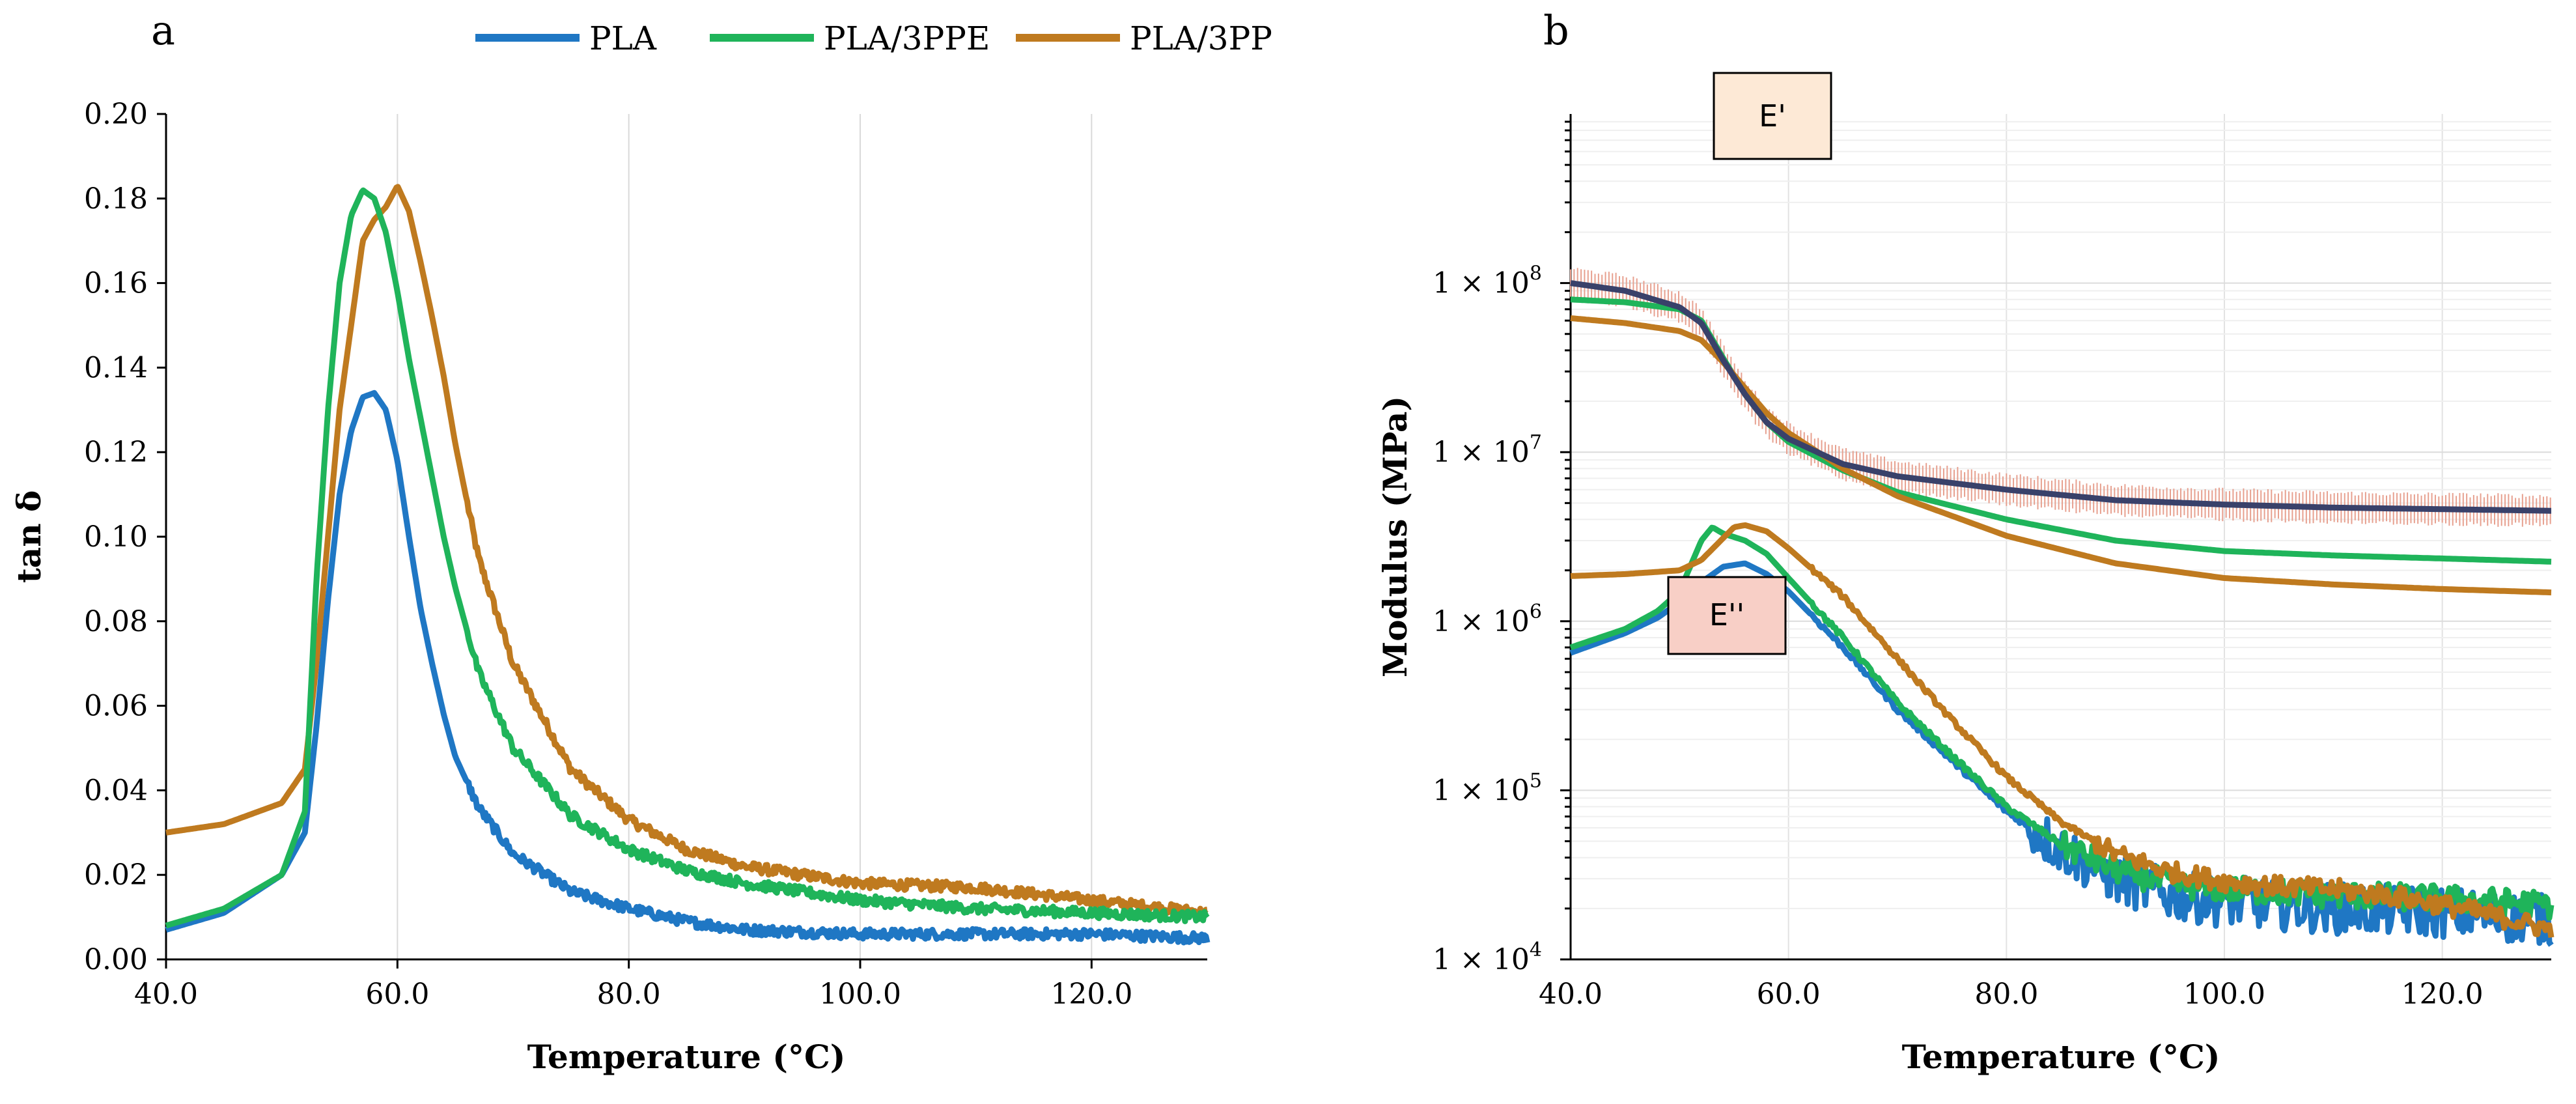 This screenshot has width=2576, height=1104. I want to click on panel-b-y-tick-exponent: 8, so click(1536, 273).